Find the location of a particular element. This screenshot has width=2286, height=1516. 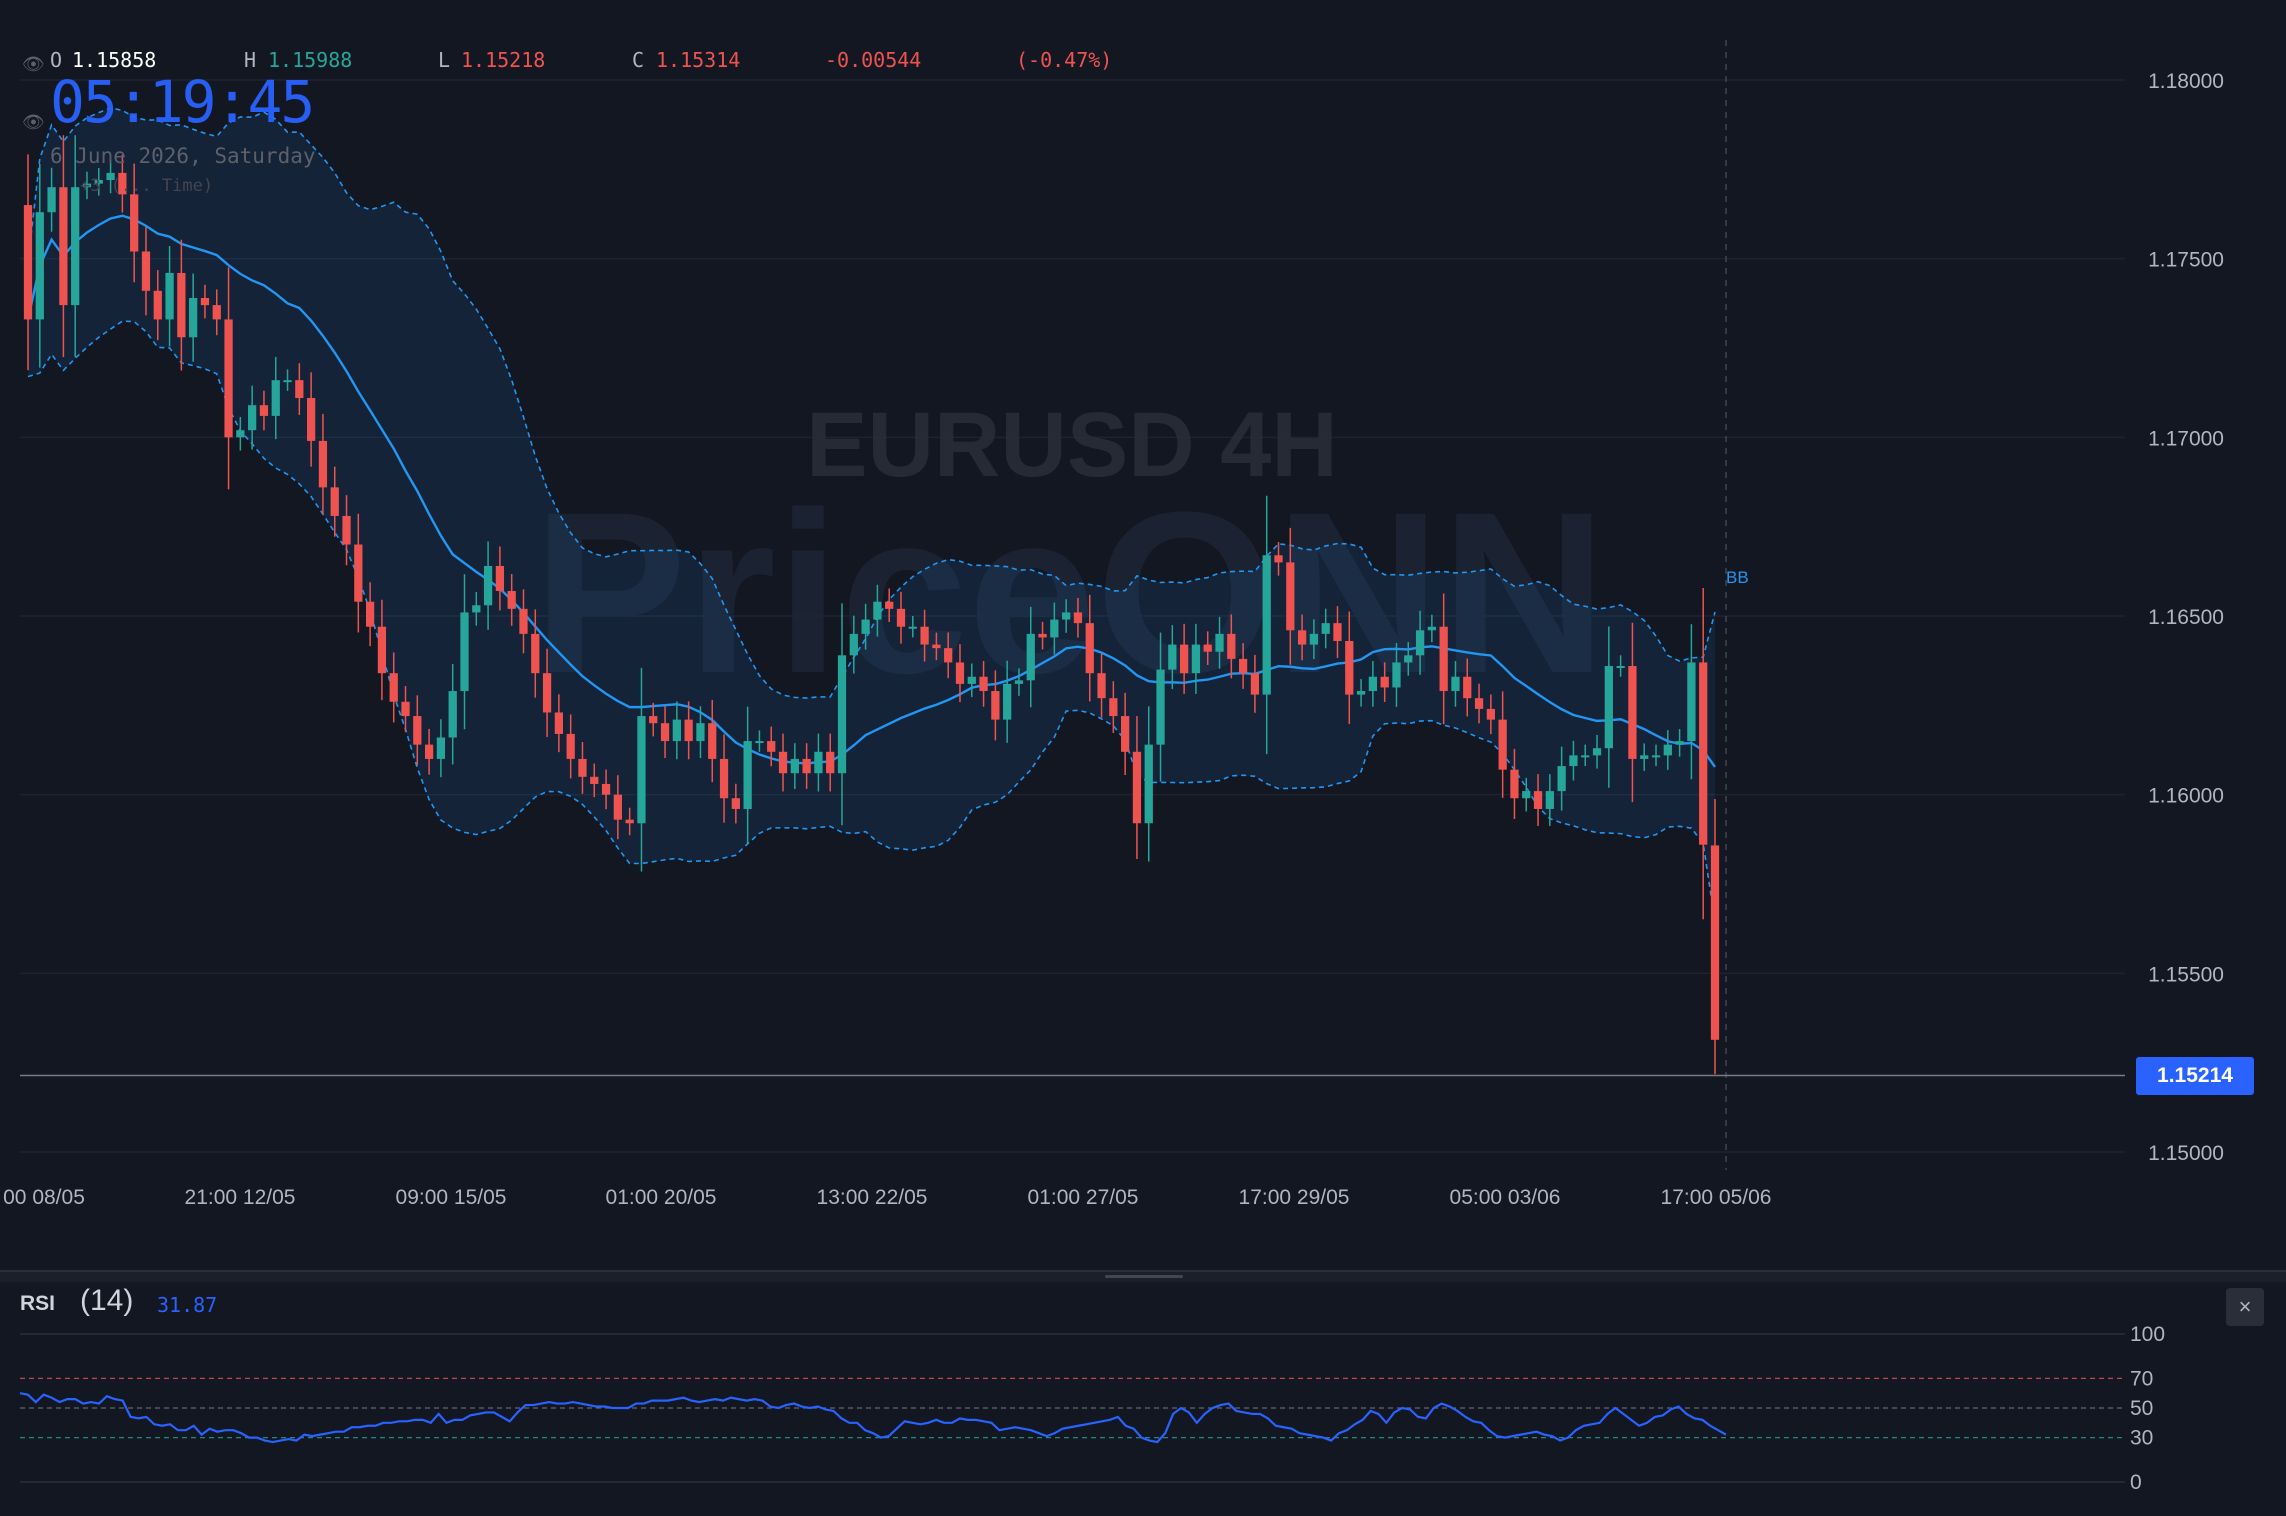

x-tick-label: 01:00 27/05 is located at coordinates (1083, 1197).